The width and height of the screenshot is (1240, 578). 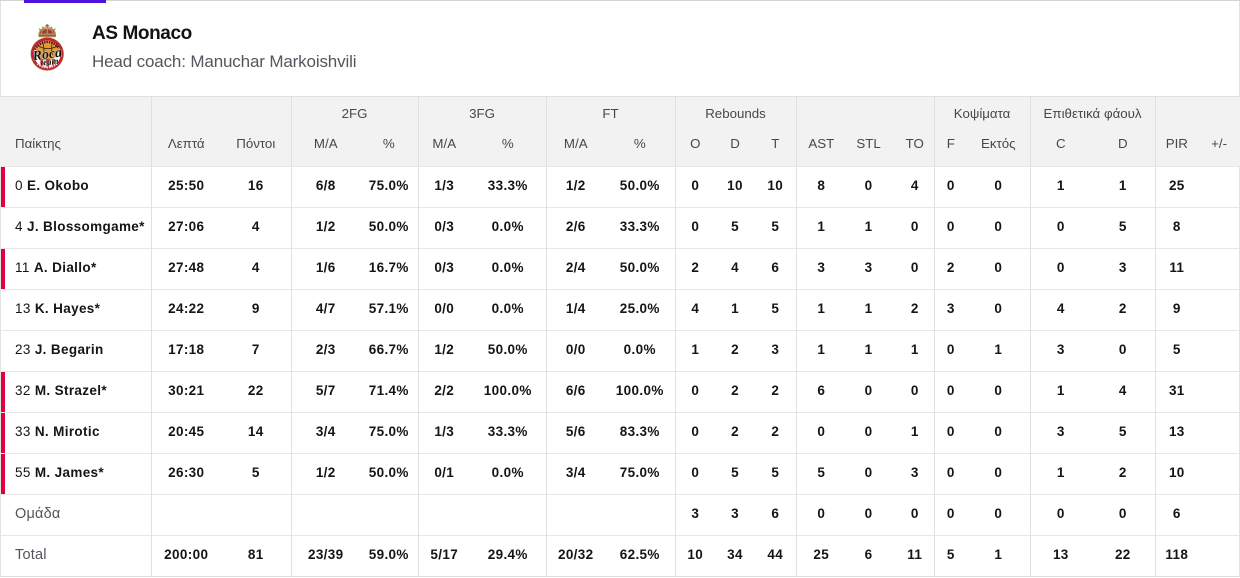 I want to click on svg-text: Roca, so click(x=47, y=54).